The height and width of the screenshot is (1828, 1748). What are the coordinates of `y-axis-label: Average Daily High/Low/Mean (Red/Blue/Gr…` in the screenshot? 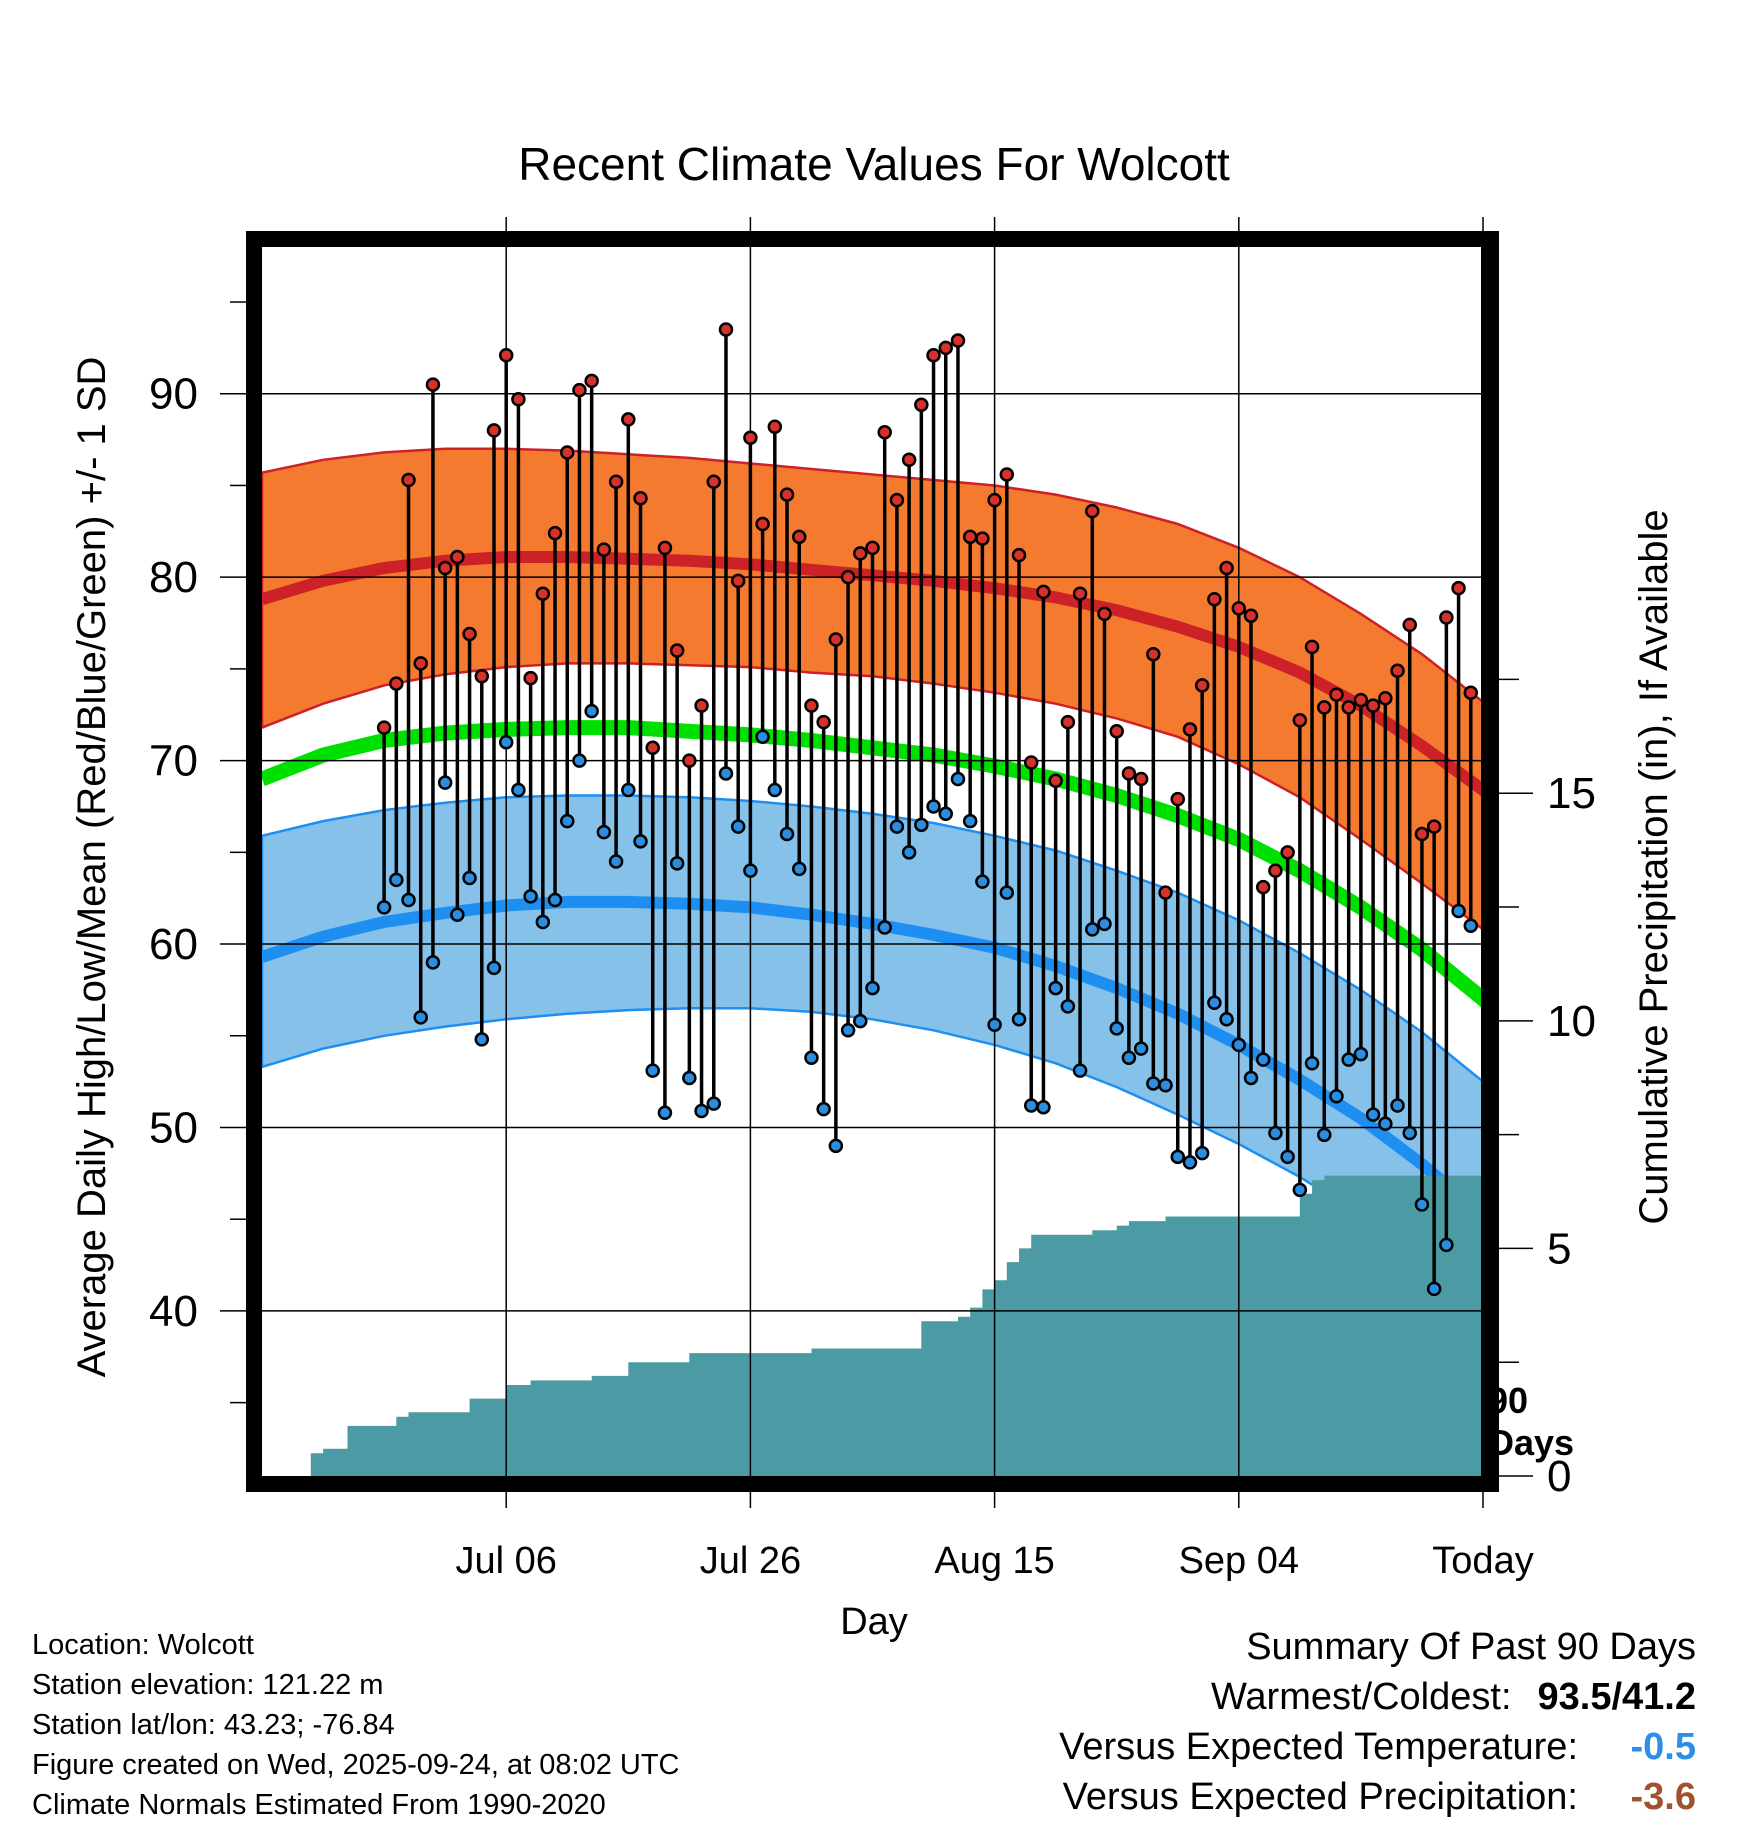 It's located at (92, 867).